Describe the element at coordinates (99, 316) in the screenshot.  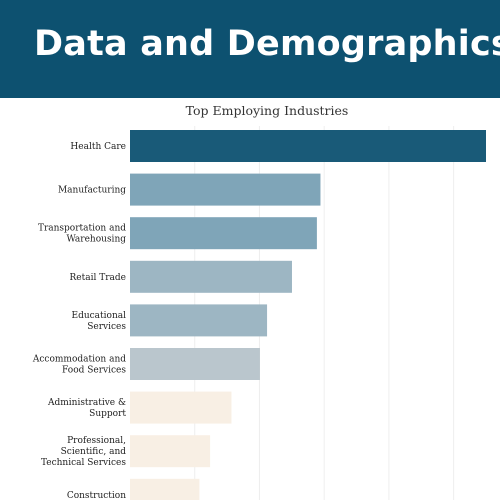
I see `category-label-line: Educational` at that location.